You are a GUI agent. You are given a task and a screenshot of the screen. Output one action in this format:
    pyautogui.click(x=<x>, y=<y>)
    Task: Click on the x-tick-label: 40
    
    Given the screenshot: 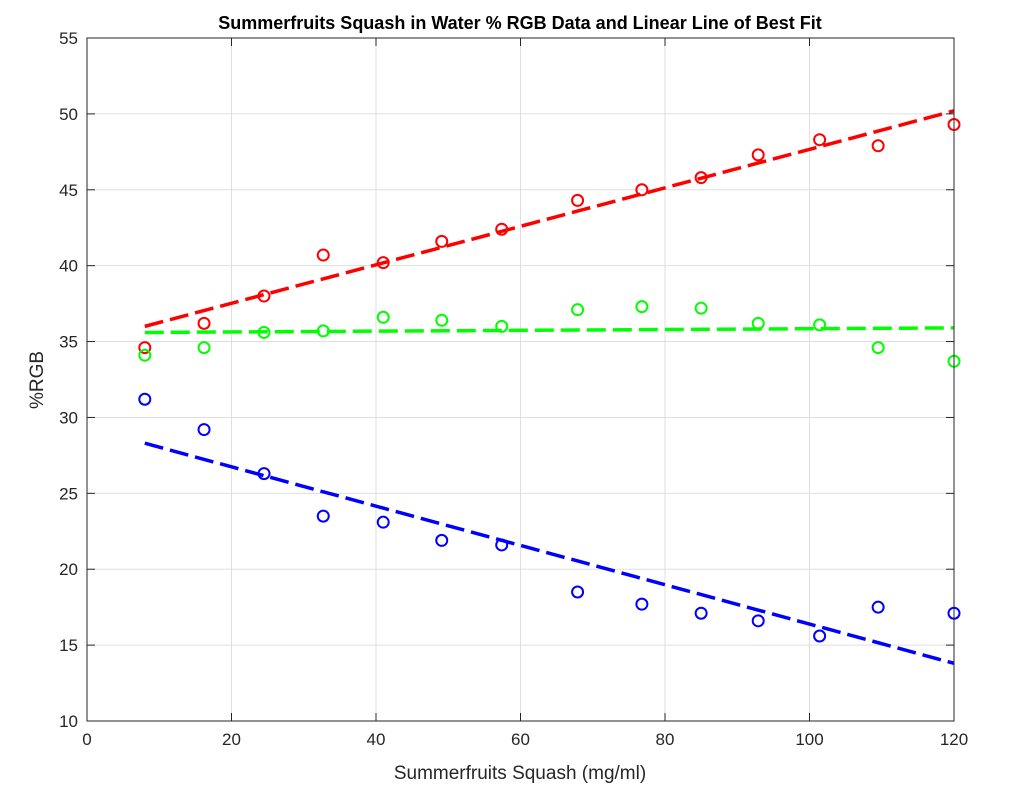 What is the action you would take?
    pyautogui.click(x=376, y=739)
    